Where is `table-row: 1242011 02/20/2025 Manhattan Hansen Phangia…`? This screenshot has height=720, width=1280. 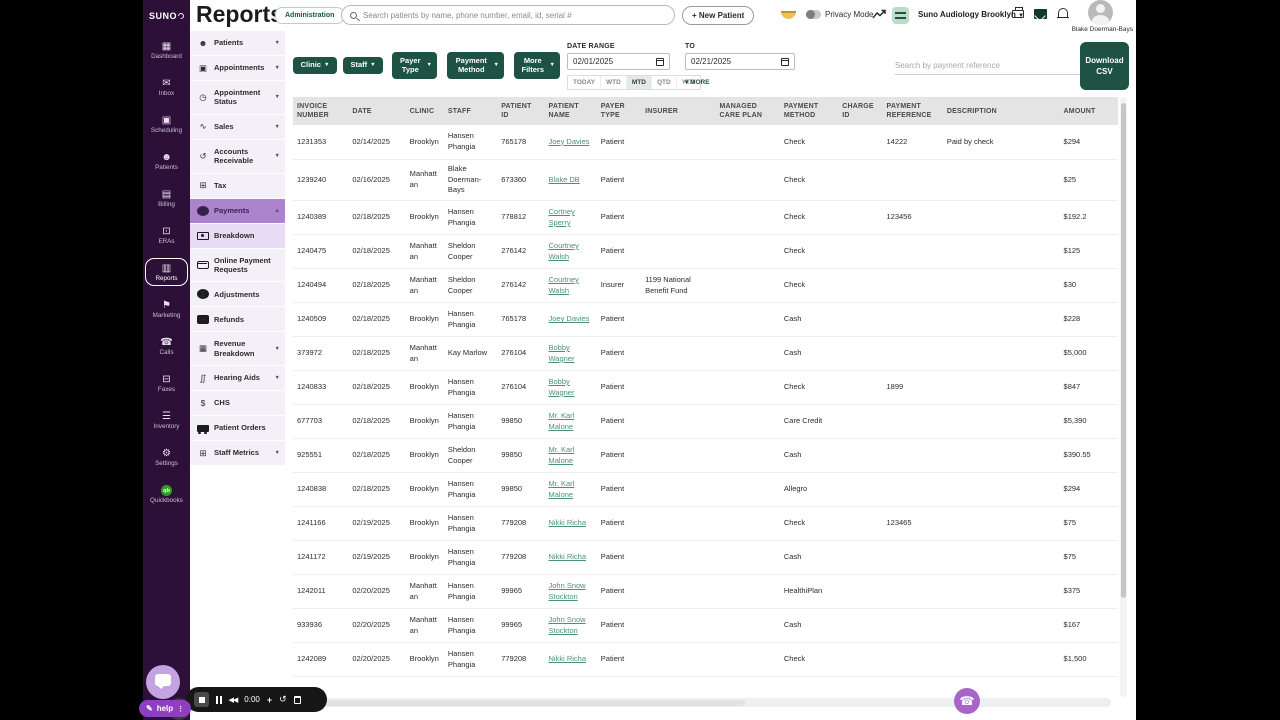
table-row: 1242011 02/20/2025 Manhattan Hansen Phangia… is located at coordinates (705, 592).